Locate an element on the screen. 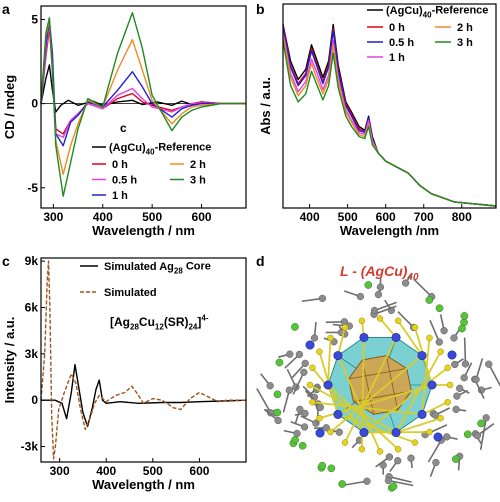 This screenshot has height=502, width=500. y-tick-label: 6k is located at coordinates (32, 307).